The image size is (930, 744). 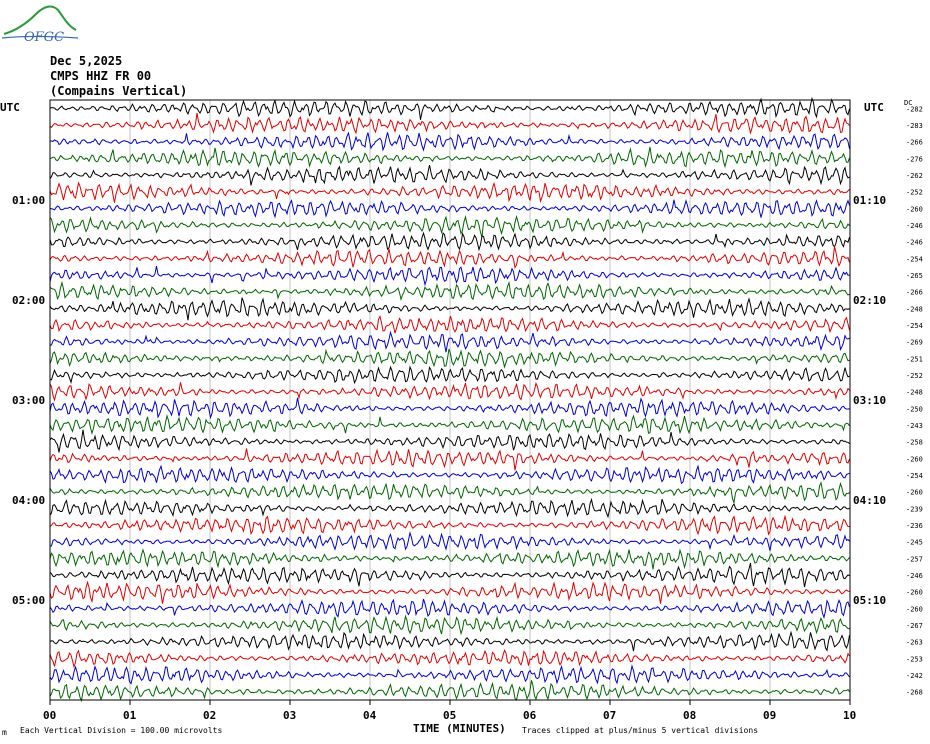 I want to click on x-tick-label: 09, so click(x=769, y=715).